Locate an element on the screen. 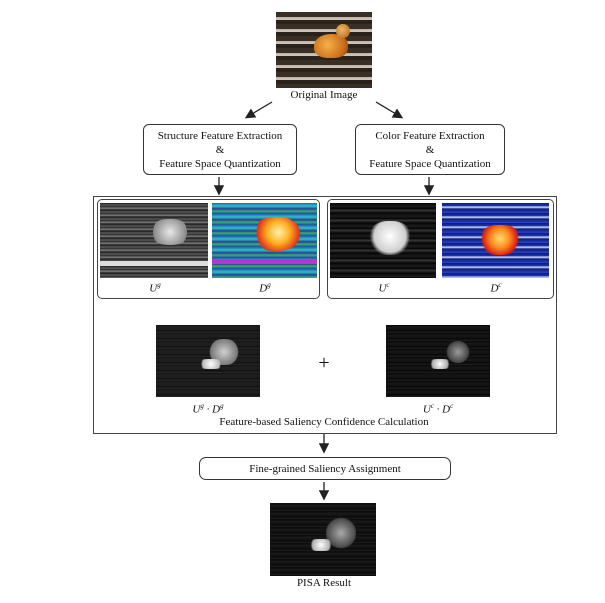  arrow-to-color is located at coordinates (389, 110).